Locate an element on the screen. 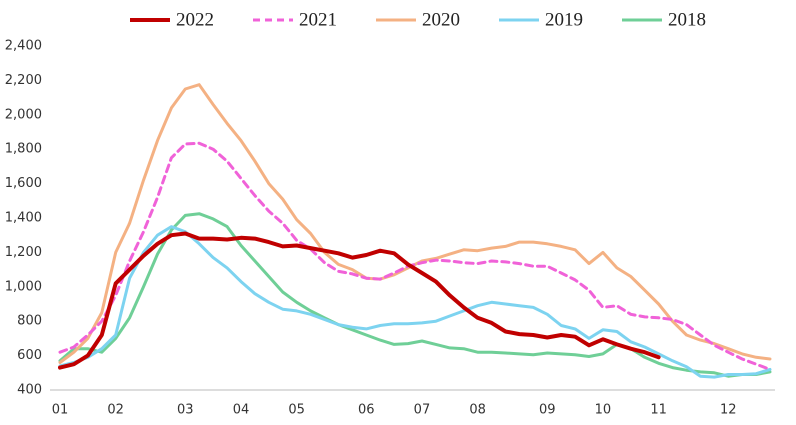 The image size is (796, 425). y-tick-label: 1,400 is located at coordinates (23, 218).